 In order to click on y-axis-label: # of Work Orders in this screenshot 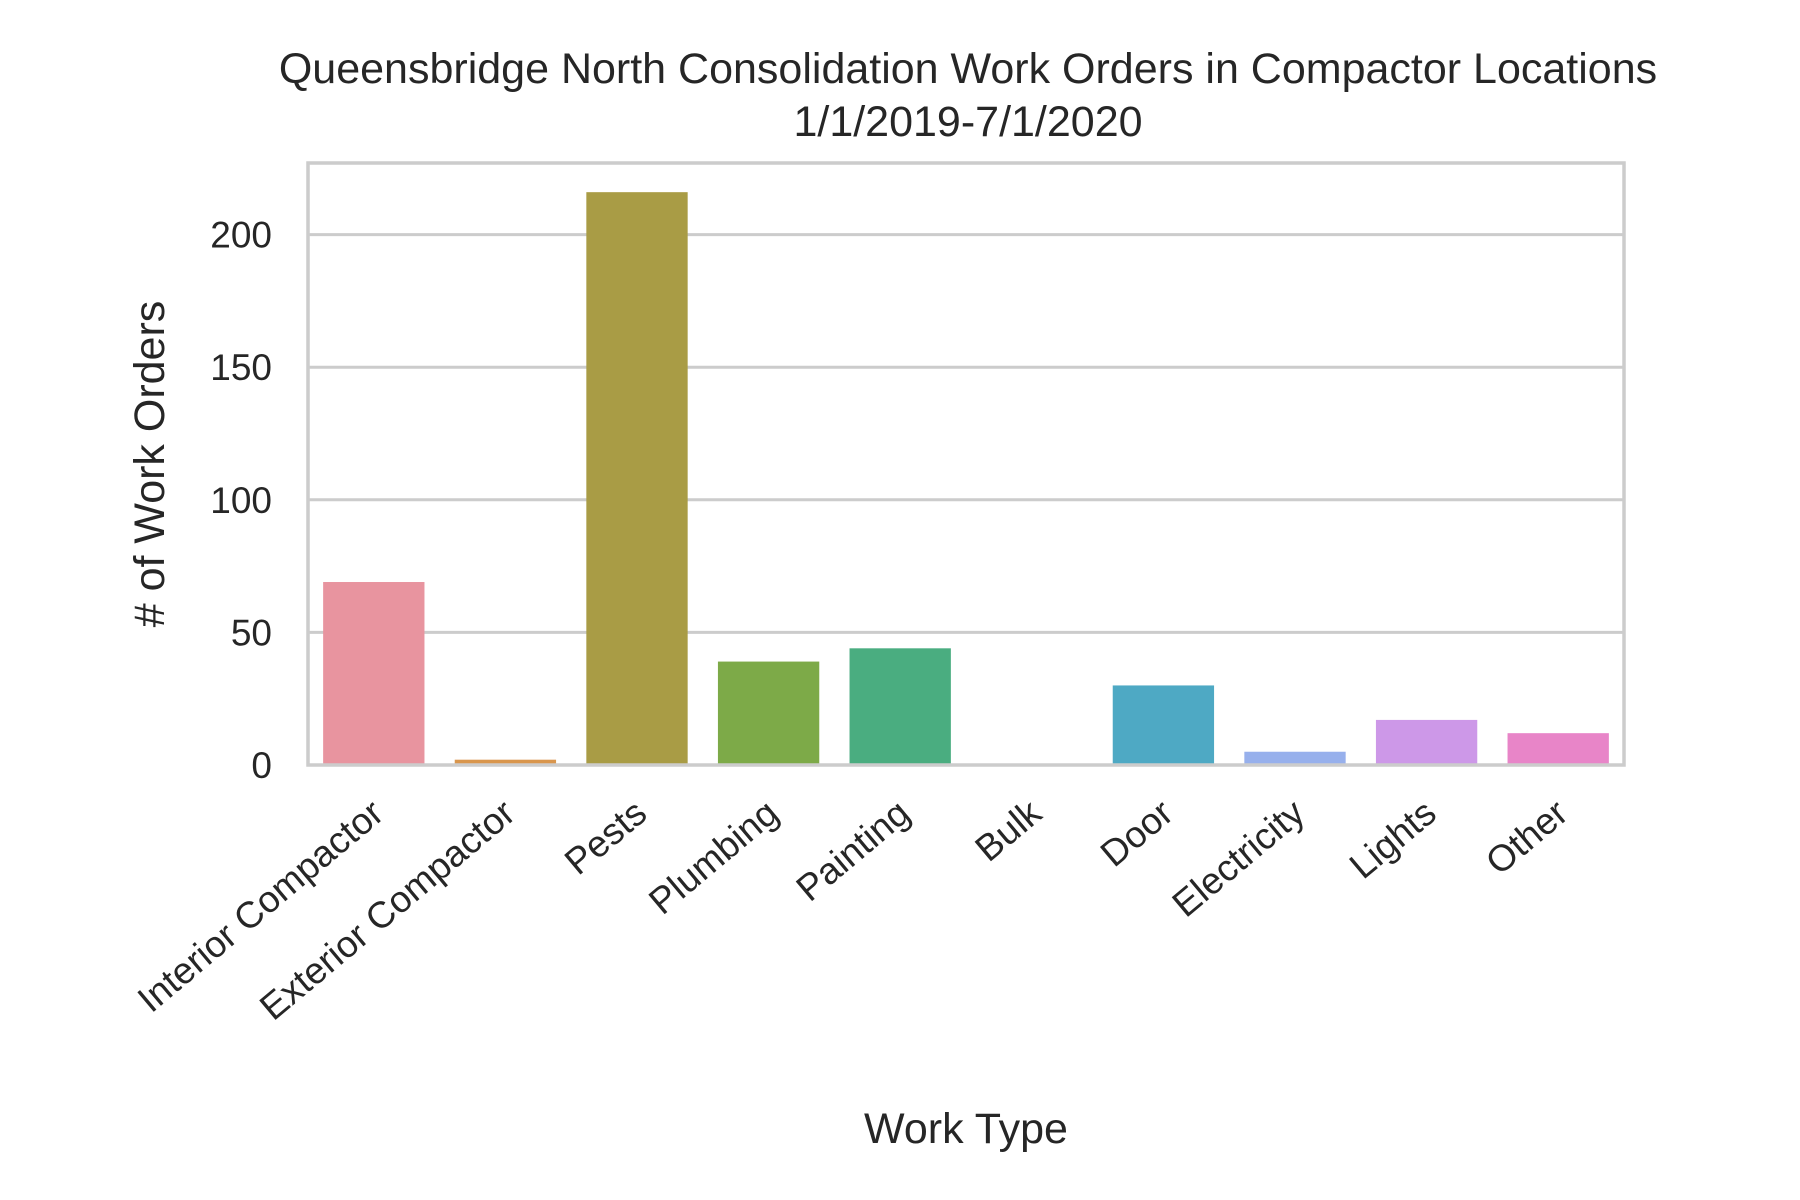, I will do `click(150, 464)`.